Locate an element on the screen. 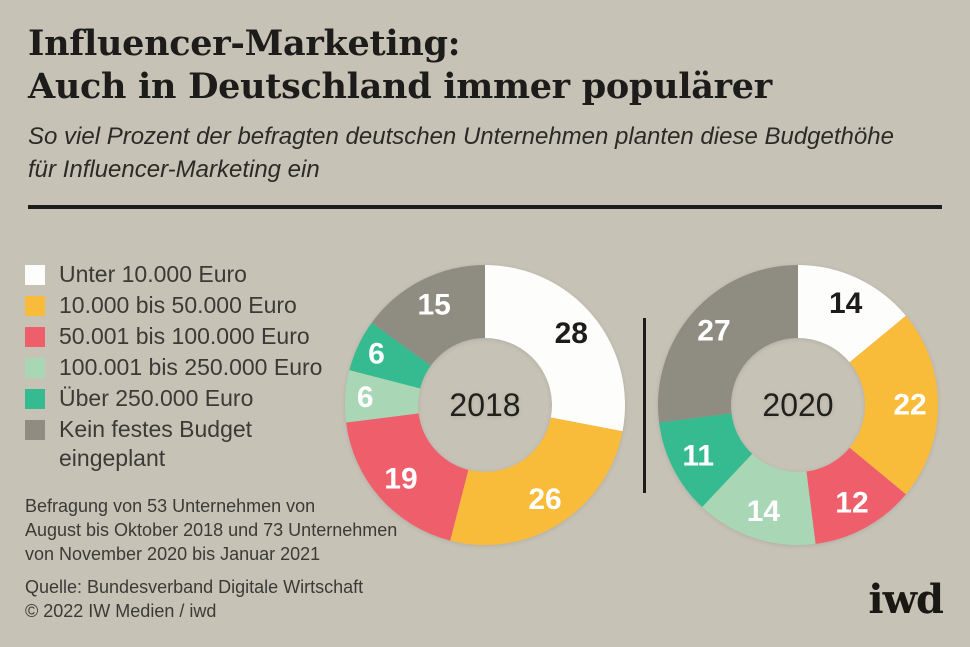  legend-swatch-yellow is located at coordinates (35, 306).